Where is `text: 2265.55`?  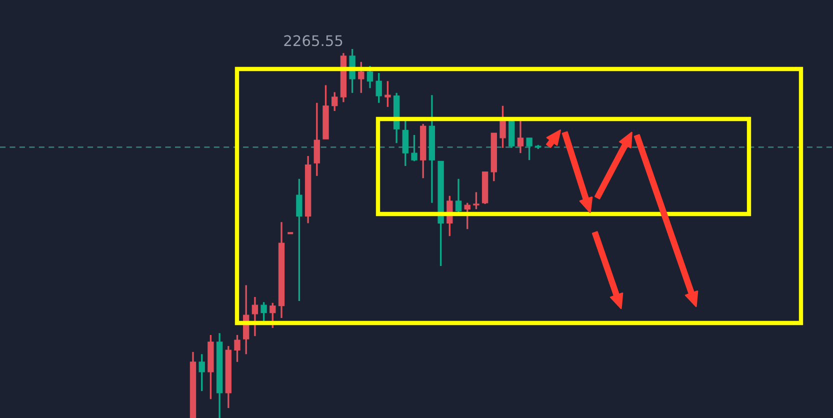
text: 2265.55 is located at coordinates (313, 40).